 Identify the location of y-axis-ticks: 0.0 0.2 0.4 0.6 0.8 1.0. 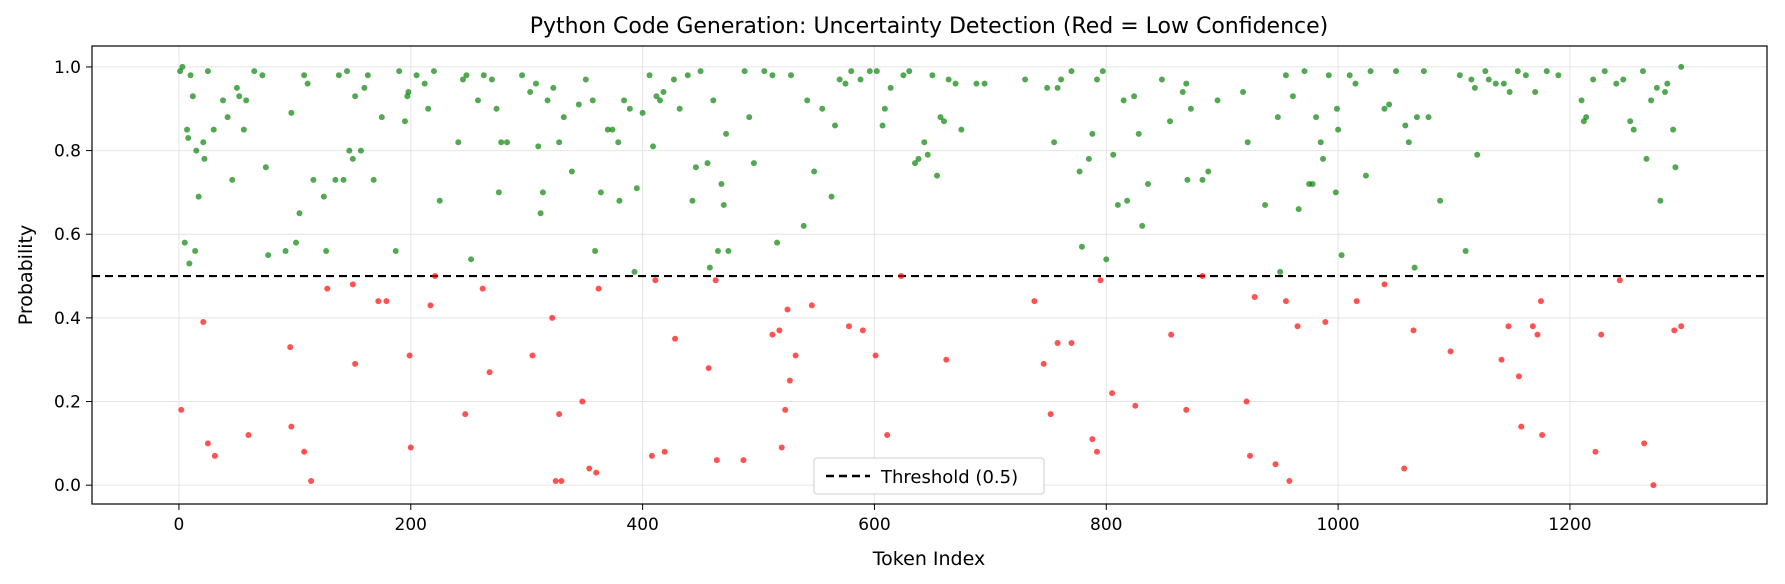
(73, 277).